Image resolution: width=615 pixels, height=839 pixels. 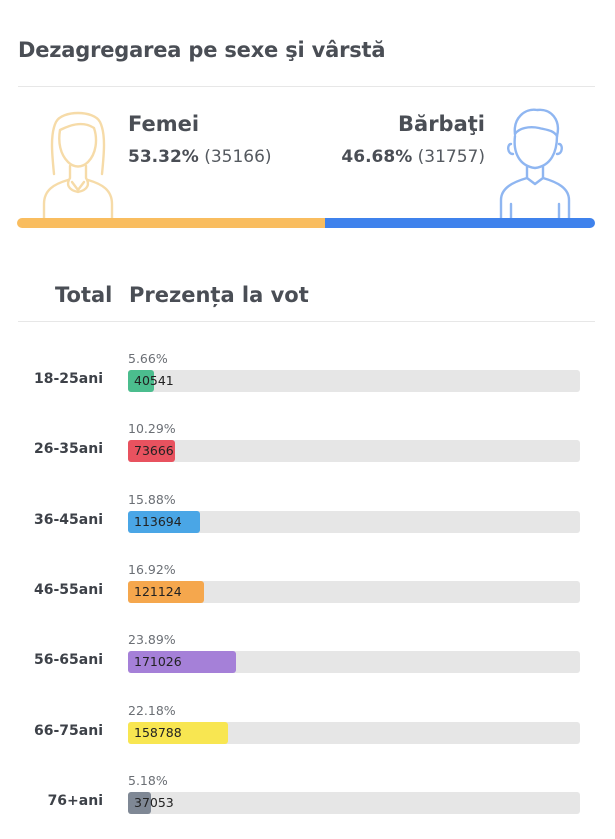 What do you see at coordinates (354, 803) in the screenshot?
I see `bar-track: 37053` at bounding box center [354, 803].